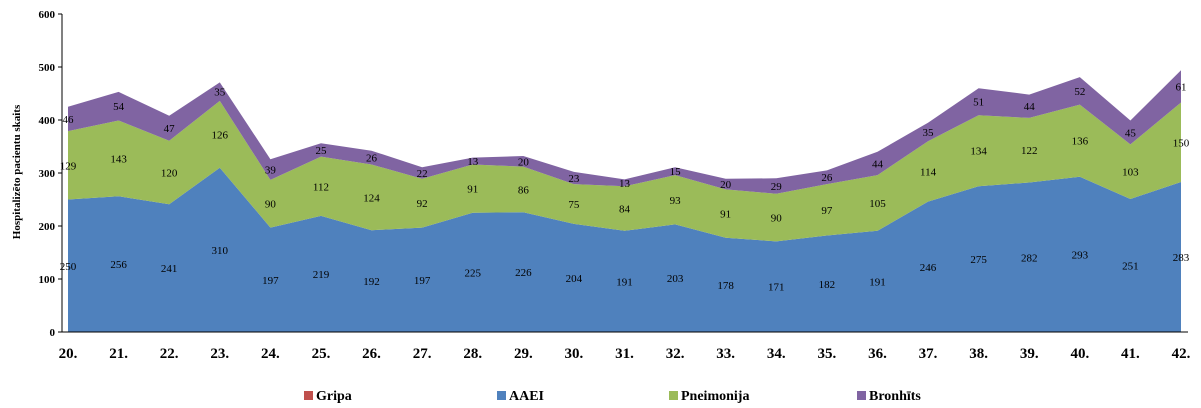 This screenshot has width=1201, height=408. Describe the element at coordinates (47, 15) in the screenshot. I see `y-tick-label: 600` at that location.